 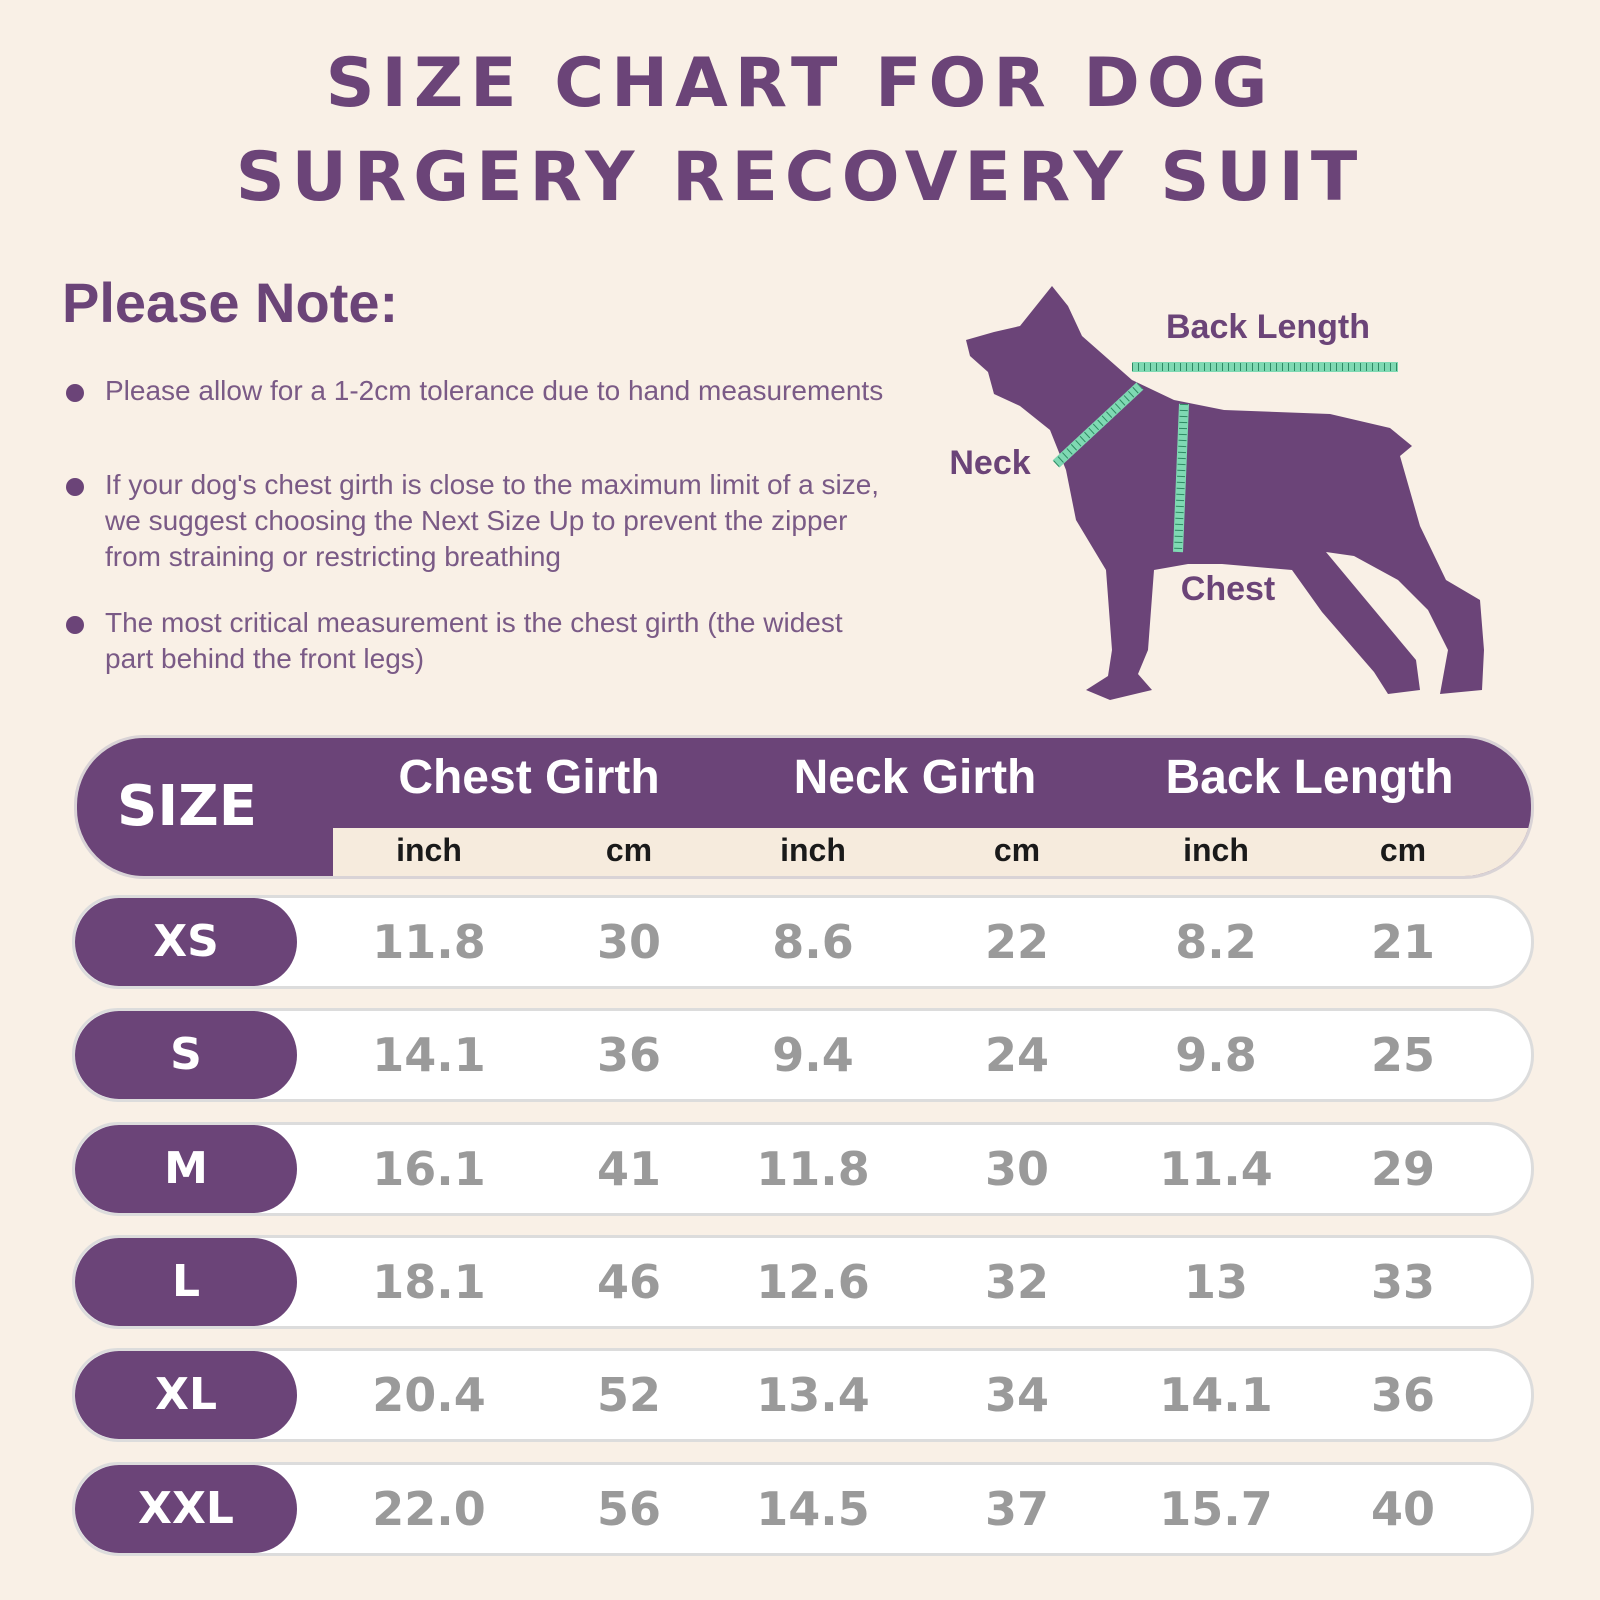 I want to click on group-header: Neck Girth, so click(x=915, y=777).